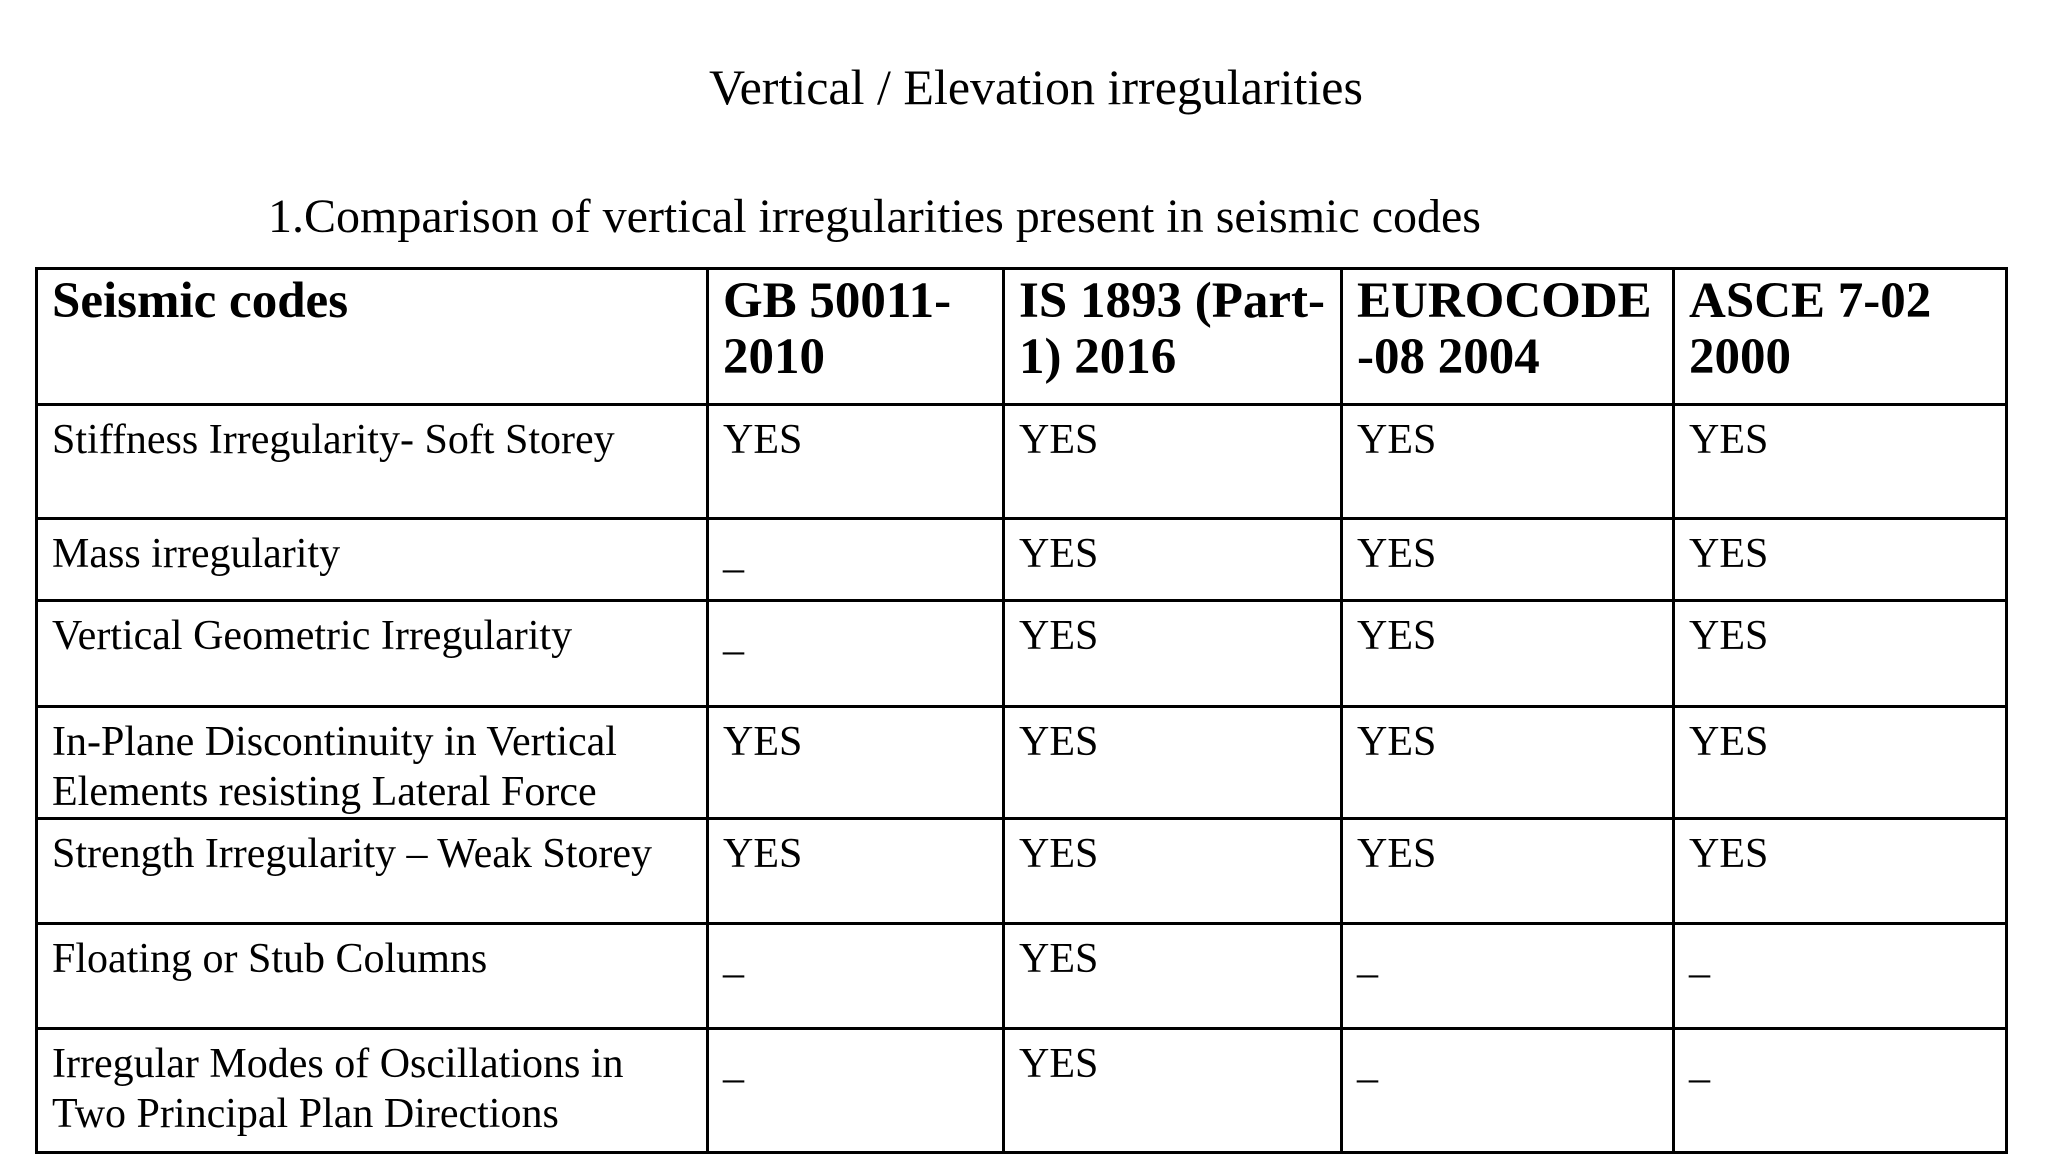 This screenshot has height=1154, width=2048. What do you see at coordinates (372, 976) in the screenshot?
I see `row-label: Floating or Stub Columns` at bounding box center [372, 976].